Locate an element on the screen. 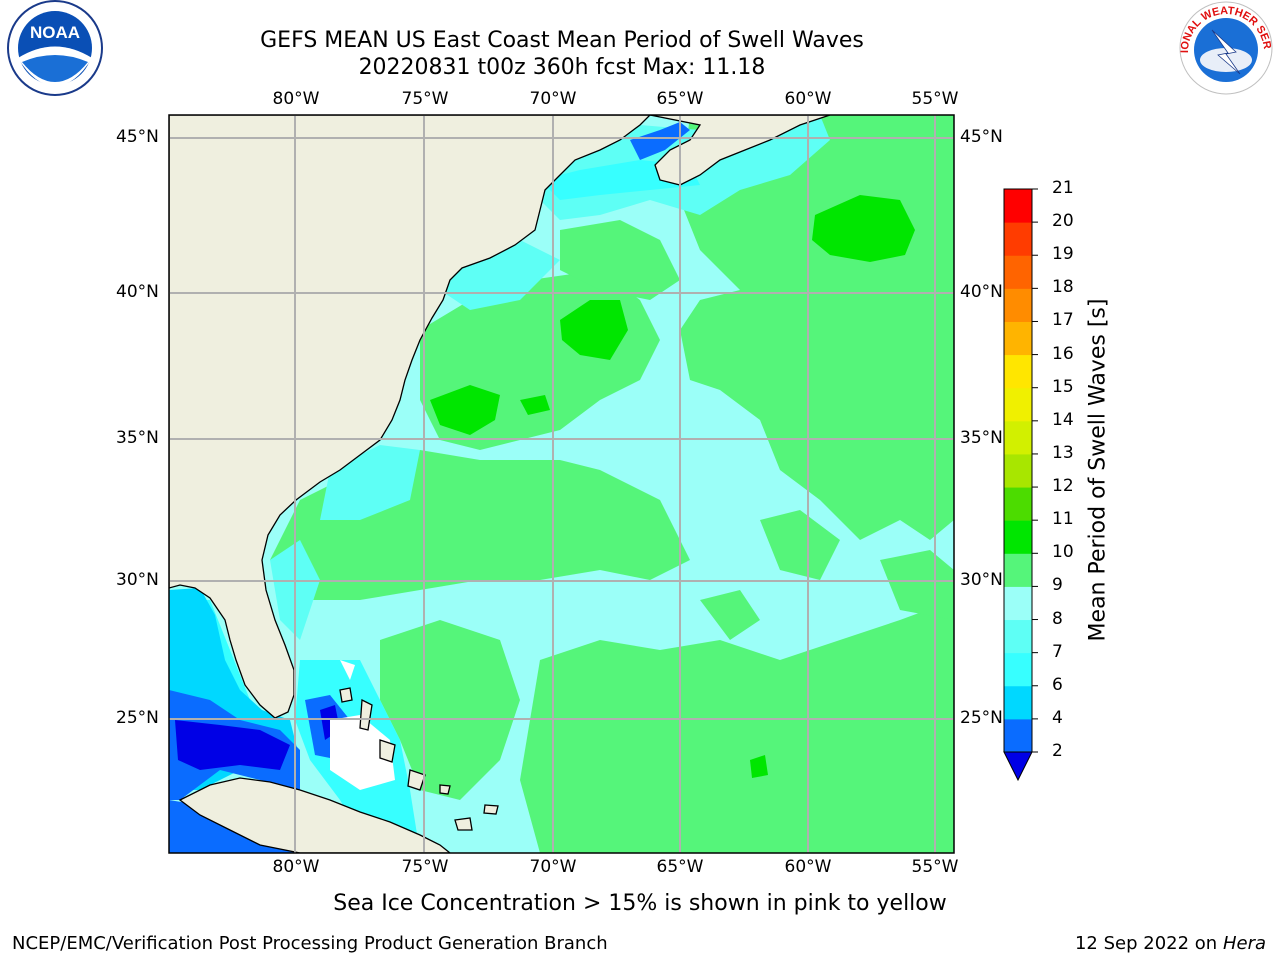  colorbar-tick-label: 12 is located at coordinates (1063, 486).